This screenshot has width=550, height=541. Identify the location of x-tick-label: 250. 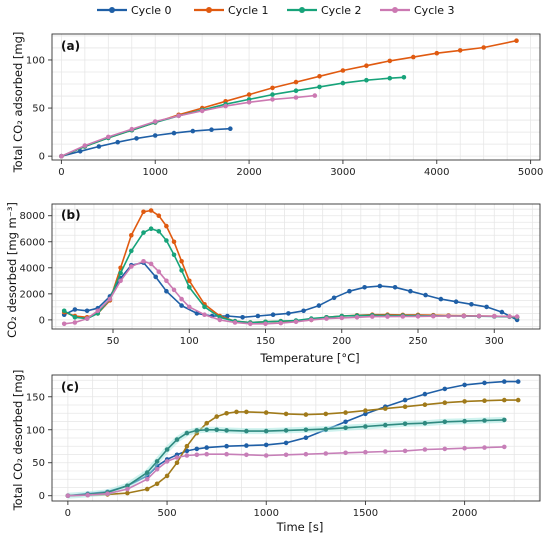
(417, 341).